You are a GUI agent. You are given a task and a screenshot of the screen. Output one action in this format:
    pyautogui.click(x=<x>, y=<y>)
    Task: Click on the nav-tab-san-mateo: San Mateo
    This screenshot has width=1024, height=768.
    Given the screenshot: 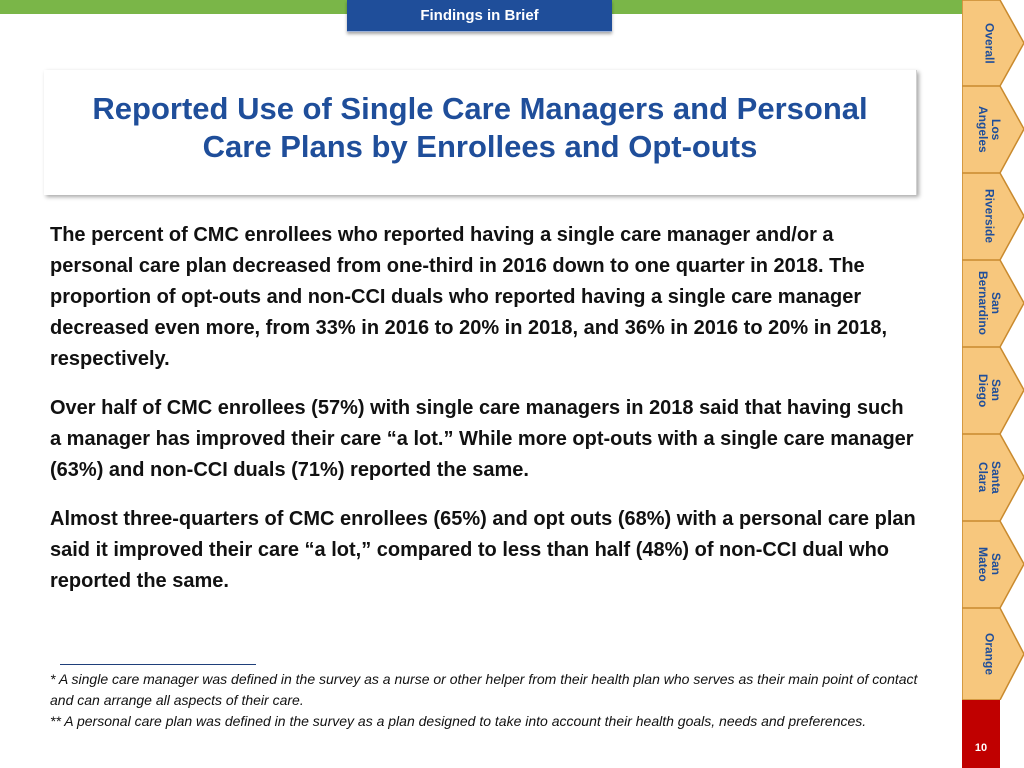 What is the action you would take?
    pyautogui.click(x=993, y=564)
    